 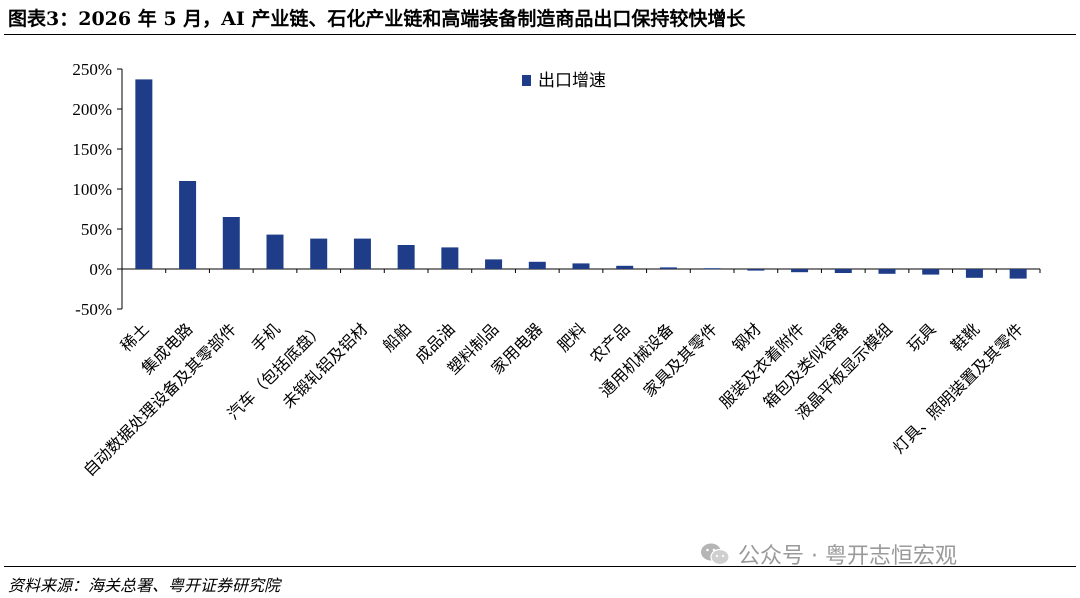 I want to click on y-tick-labels: -50% 0% 50% 100% 150% 200% 250%, so click(x=92, y=189).